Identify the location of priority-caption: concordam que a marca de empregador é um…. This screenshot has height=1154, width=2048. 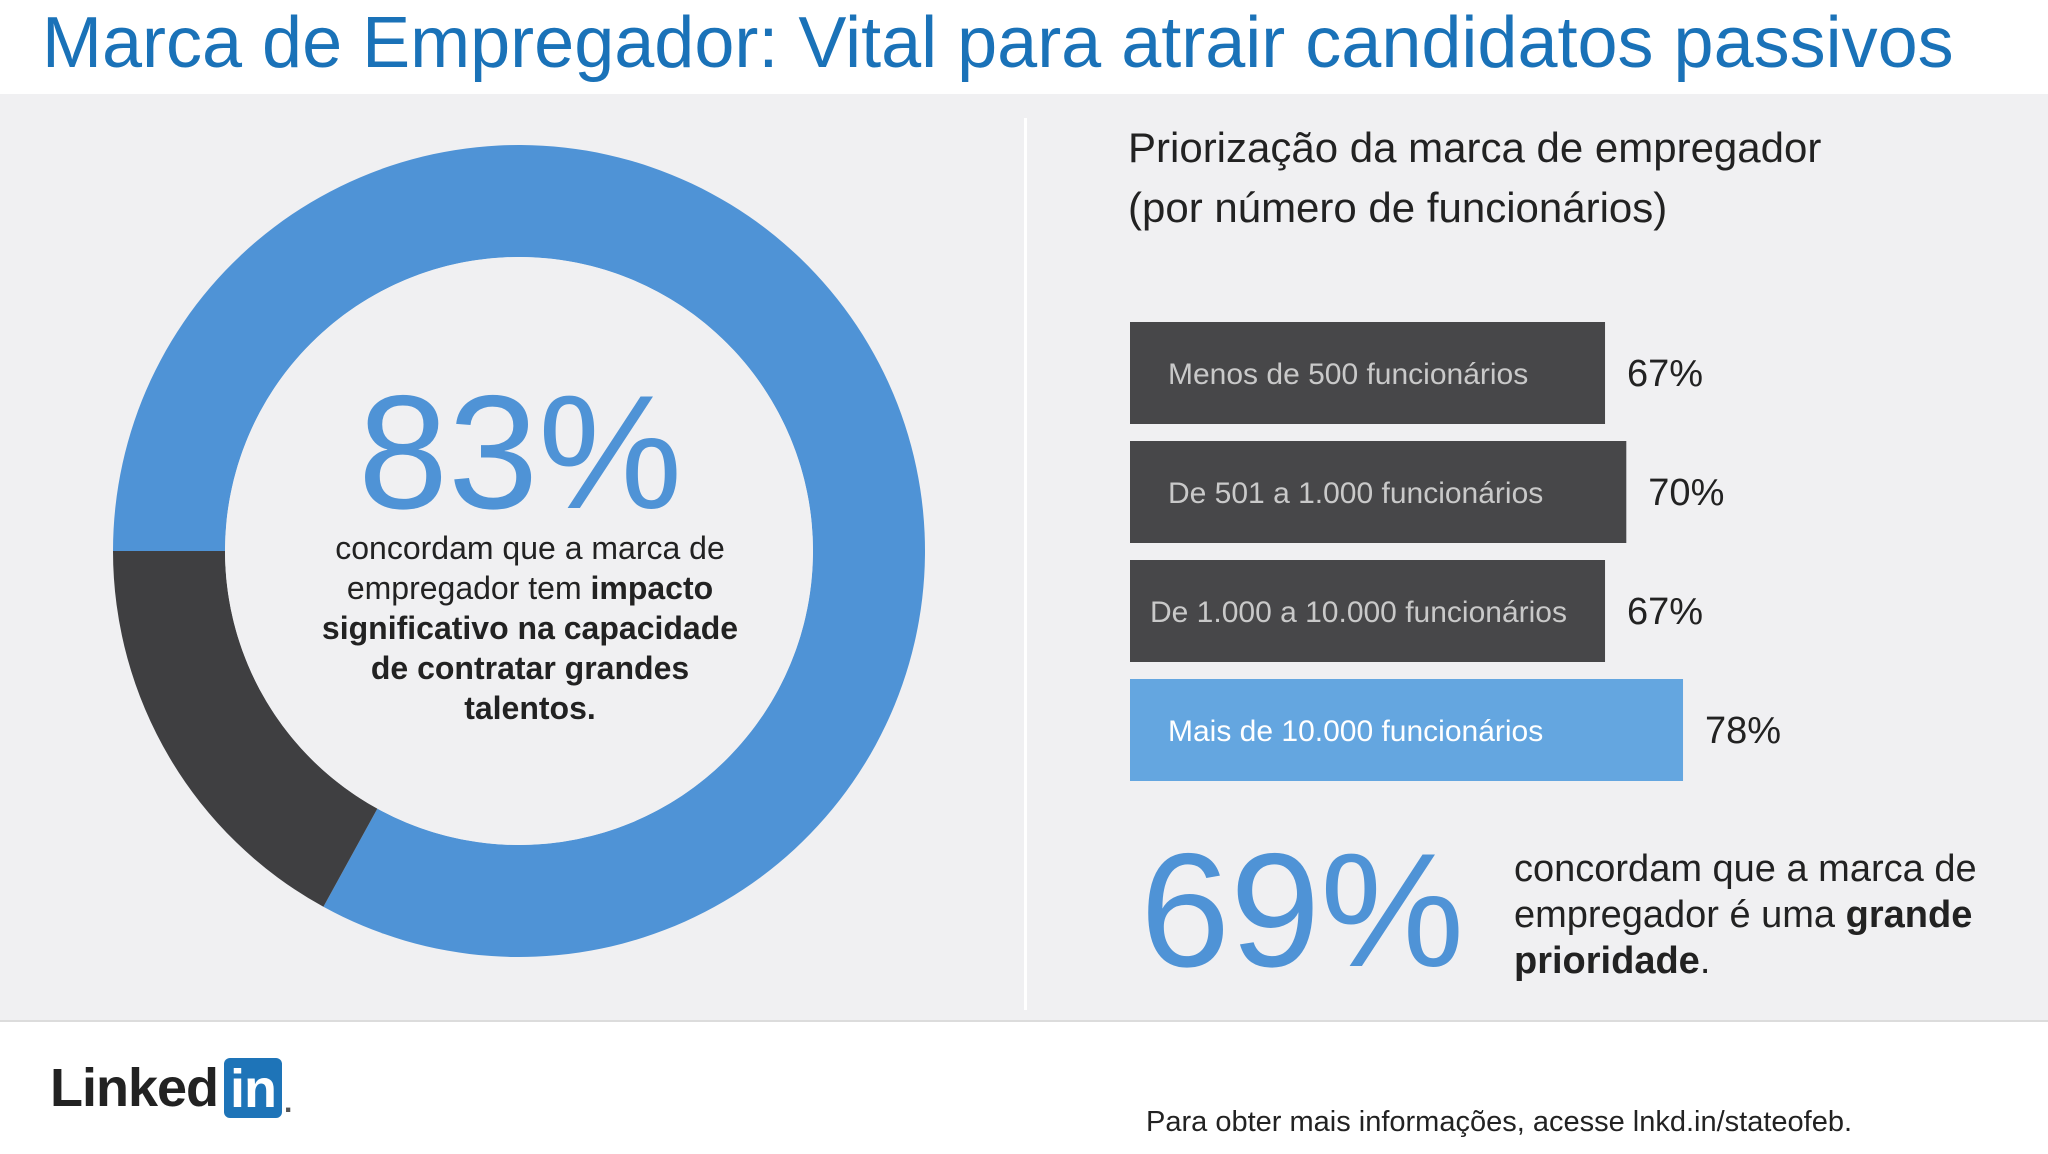
(1764, 915).